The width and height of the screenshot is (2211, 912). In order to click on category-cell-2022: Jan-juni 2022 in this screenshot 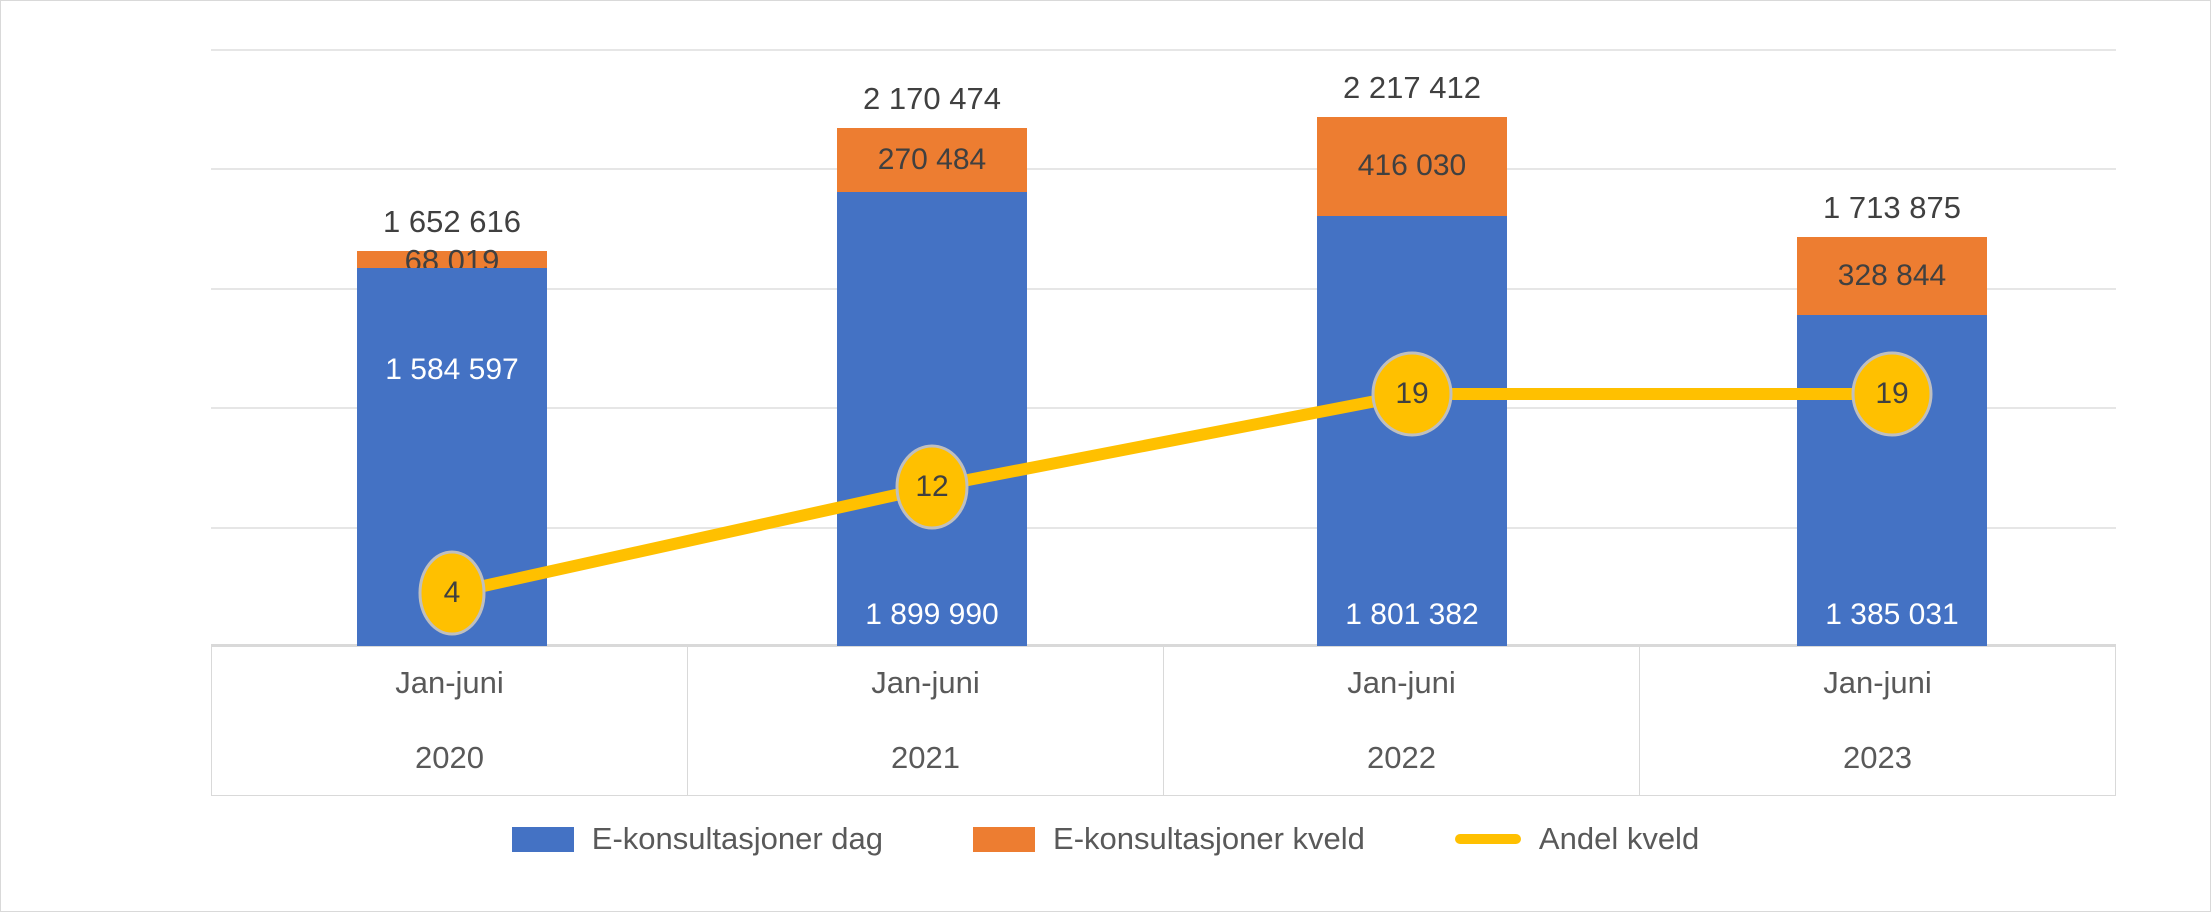, I will do `click(1402, 720)`.